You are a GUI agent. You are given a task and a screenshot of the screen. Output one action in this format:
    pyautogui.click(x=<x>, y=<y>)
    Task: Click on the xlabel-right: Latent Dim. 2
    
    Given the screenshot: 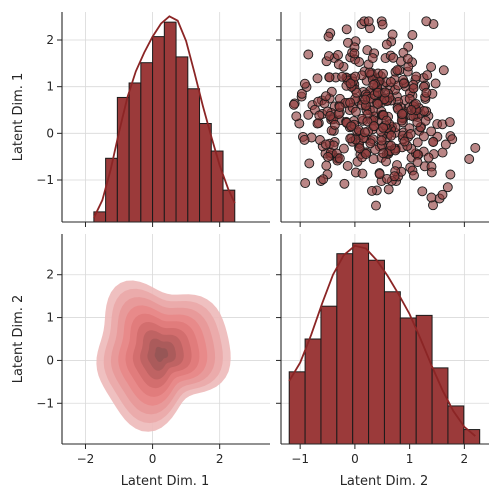 What is the action you would take?
    pyautogui.click(x=384, y=481)
    